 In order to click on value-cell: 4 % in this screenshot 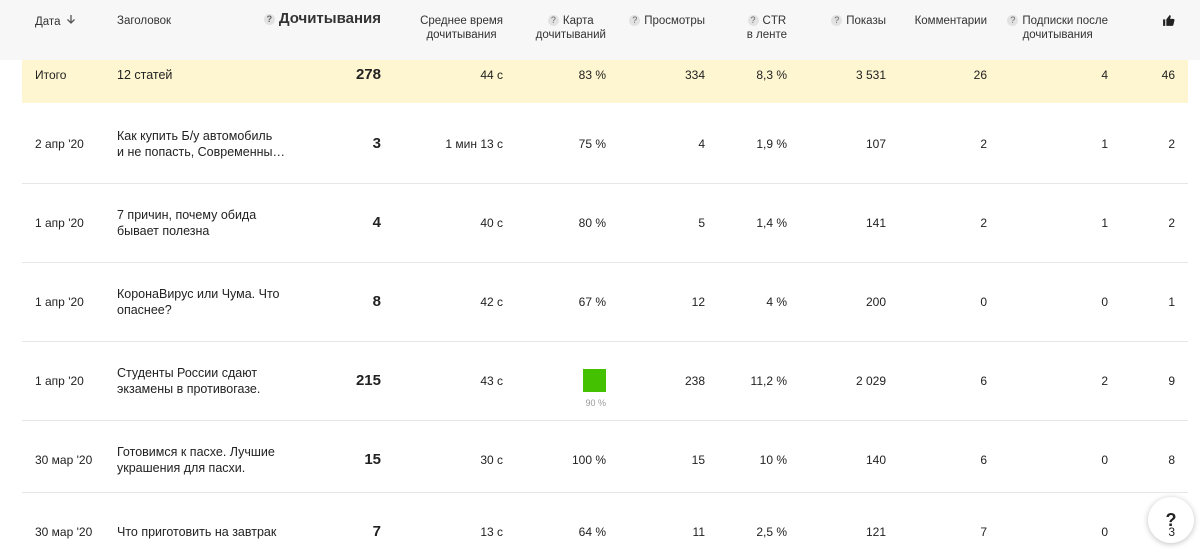, I will do `click(776, 302)`.